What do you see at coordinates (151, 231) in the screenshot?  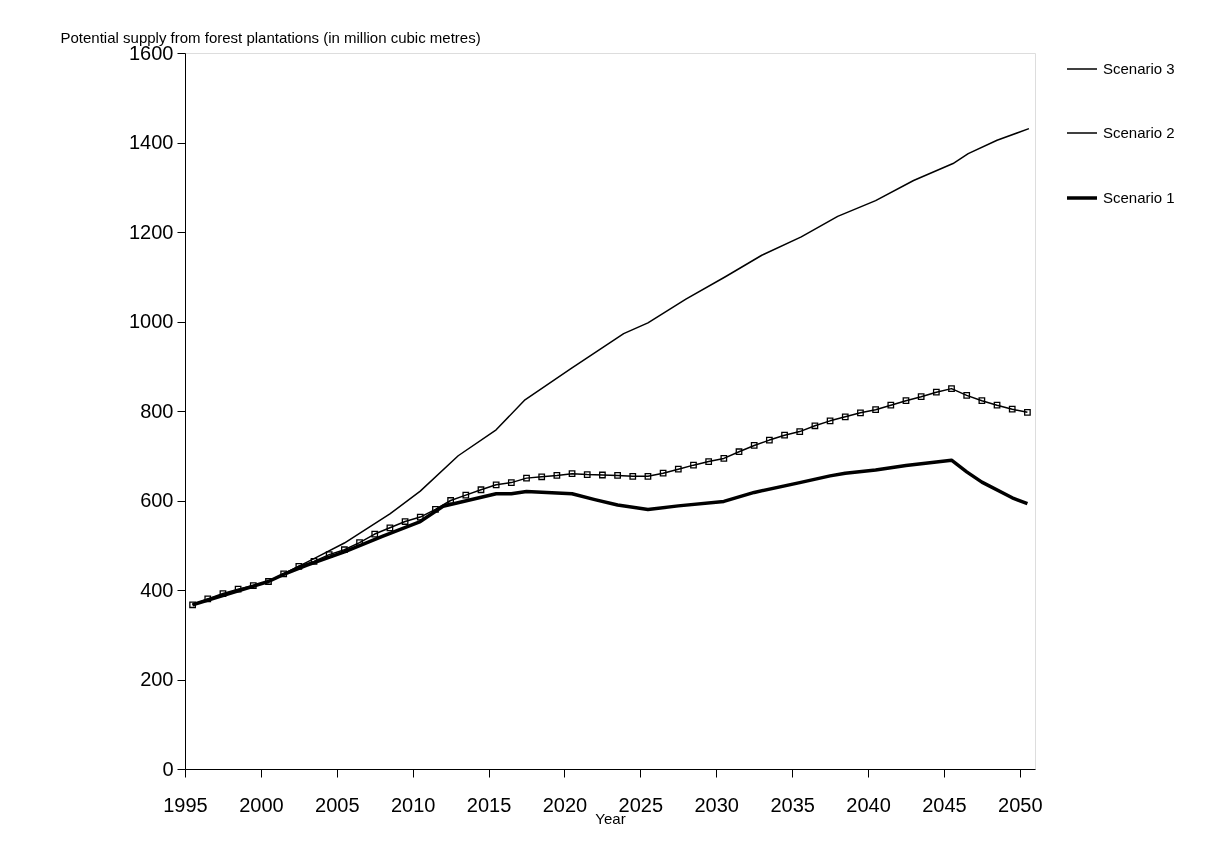 I see `y-tick-label: 1200` at bounding box center [151, 231].